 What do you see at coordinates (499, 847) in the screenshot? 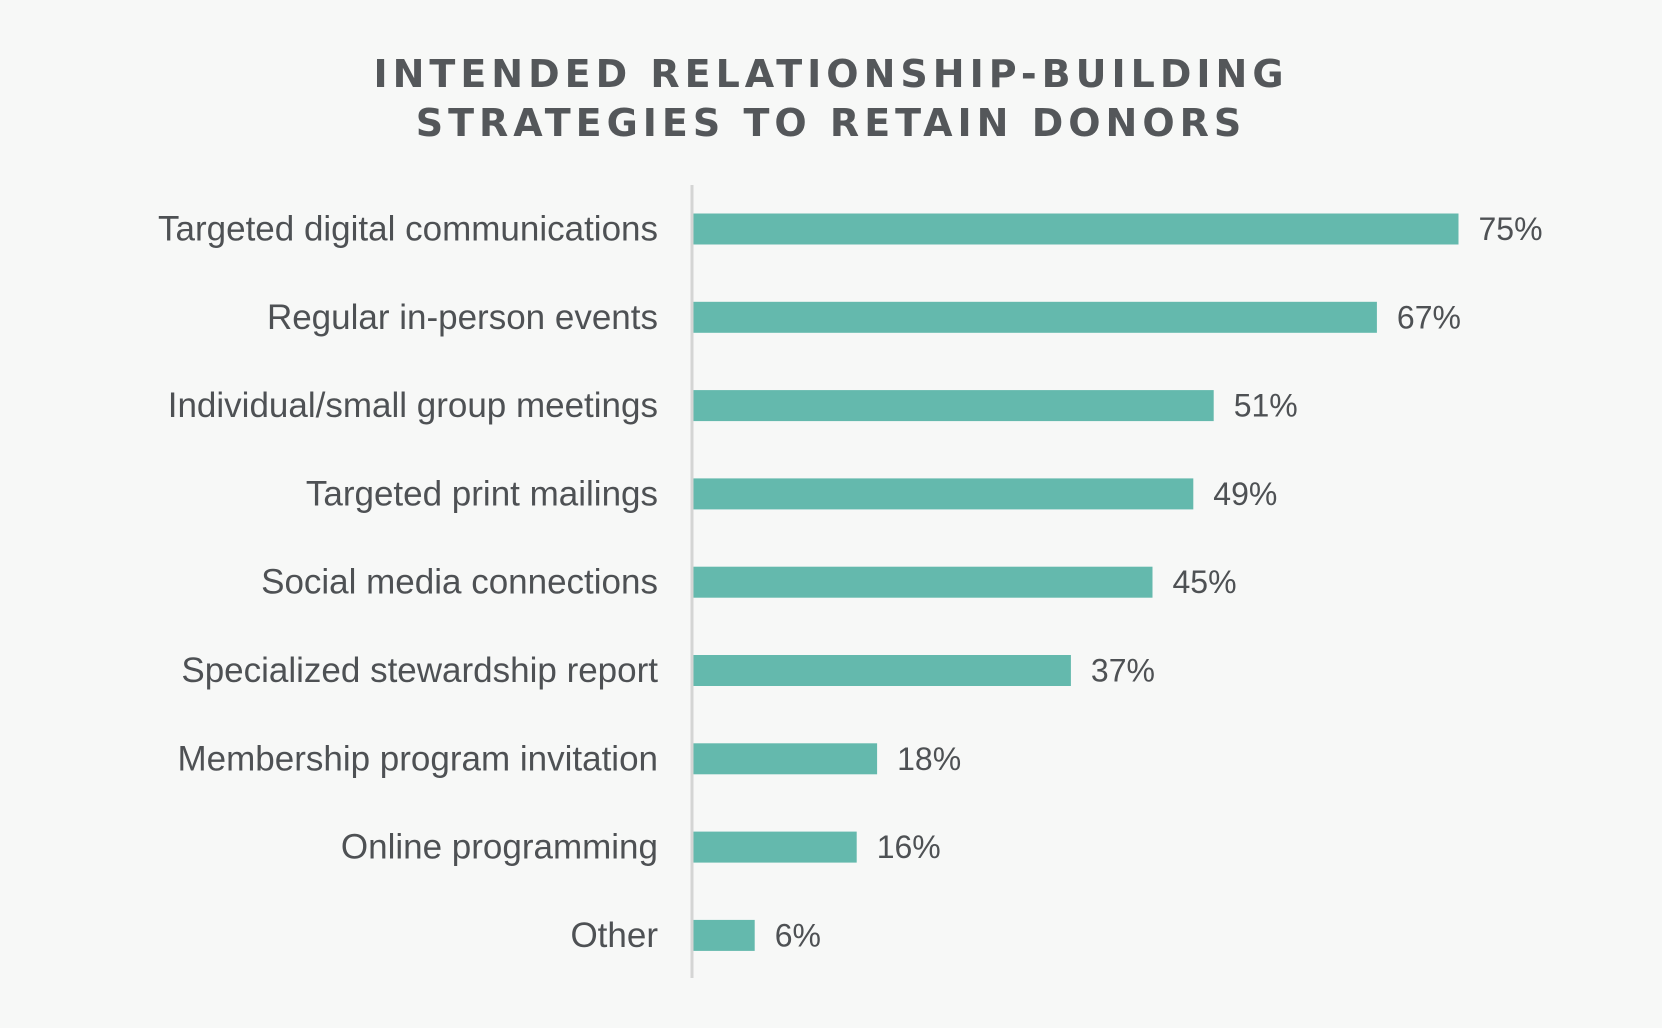
I see `category-label: Online programming` at bounding box center [499, 847].